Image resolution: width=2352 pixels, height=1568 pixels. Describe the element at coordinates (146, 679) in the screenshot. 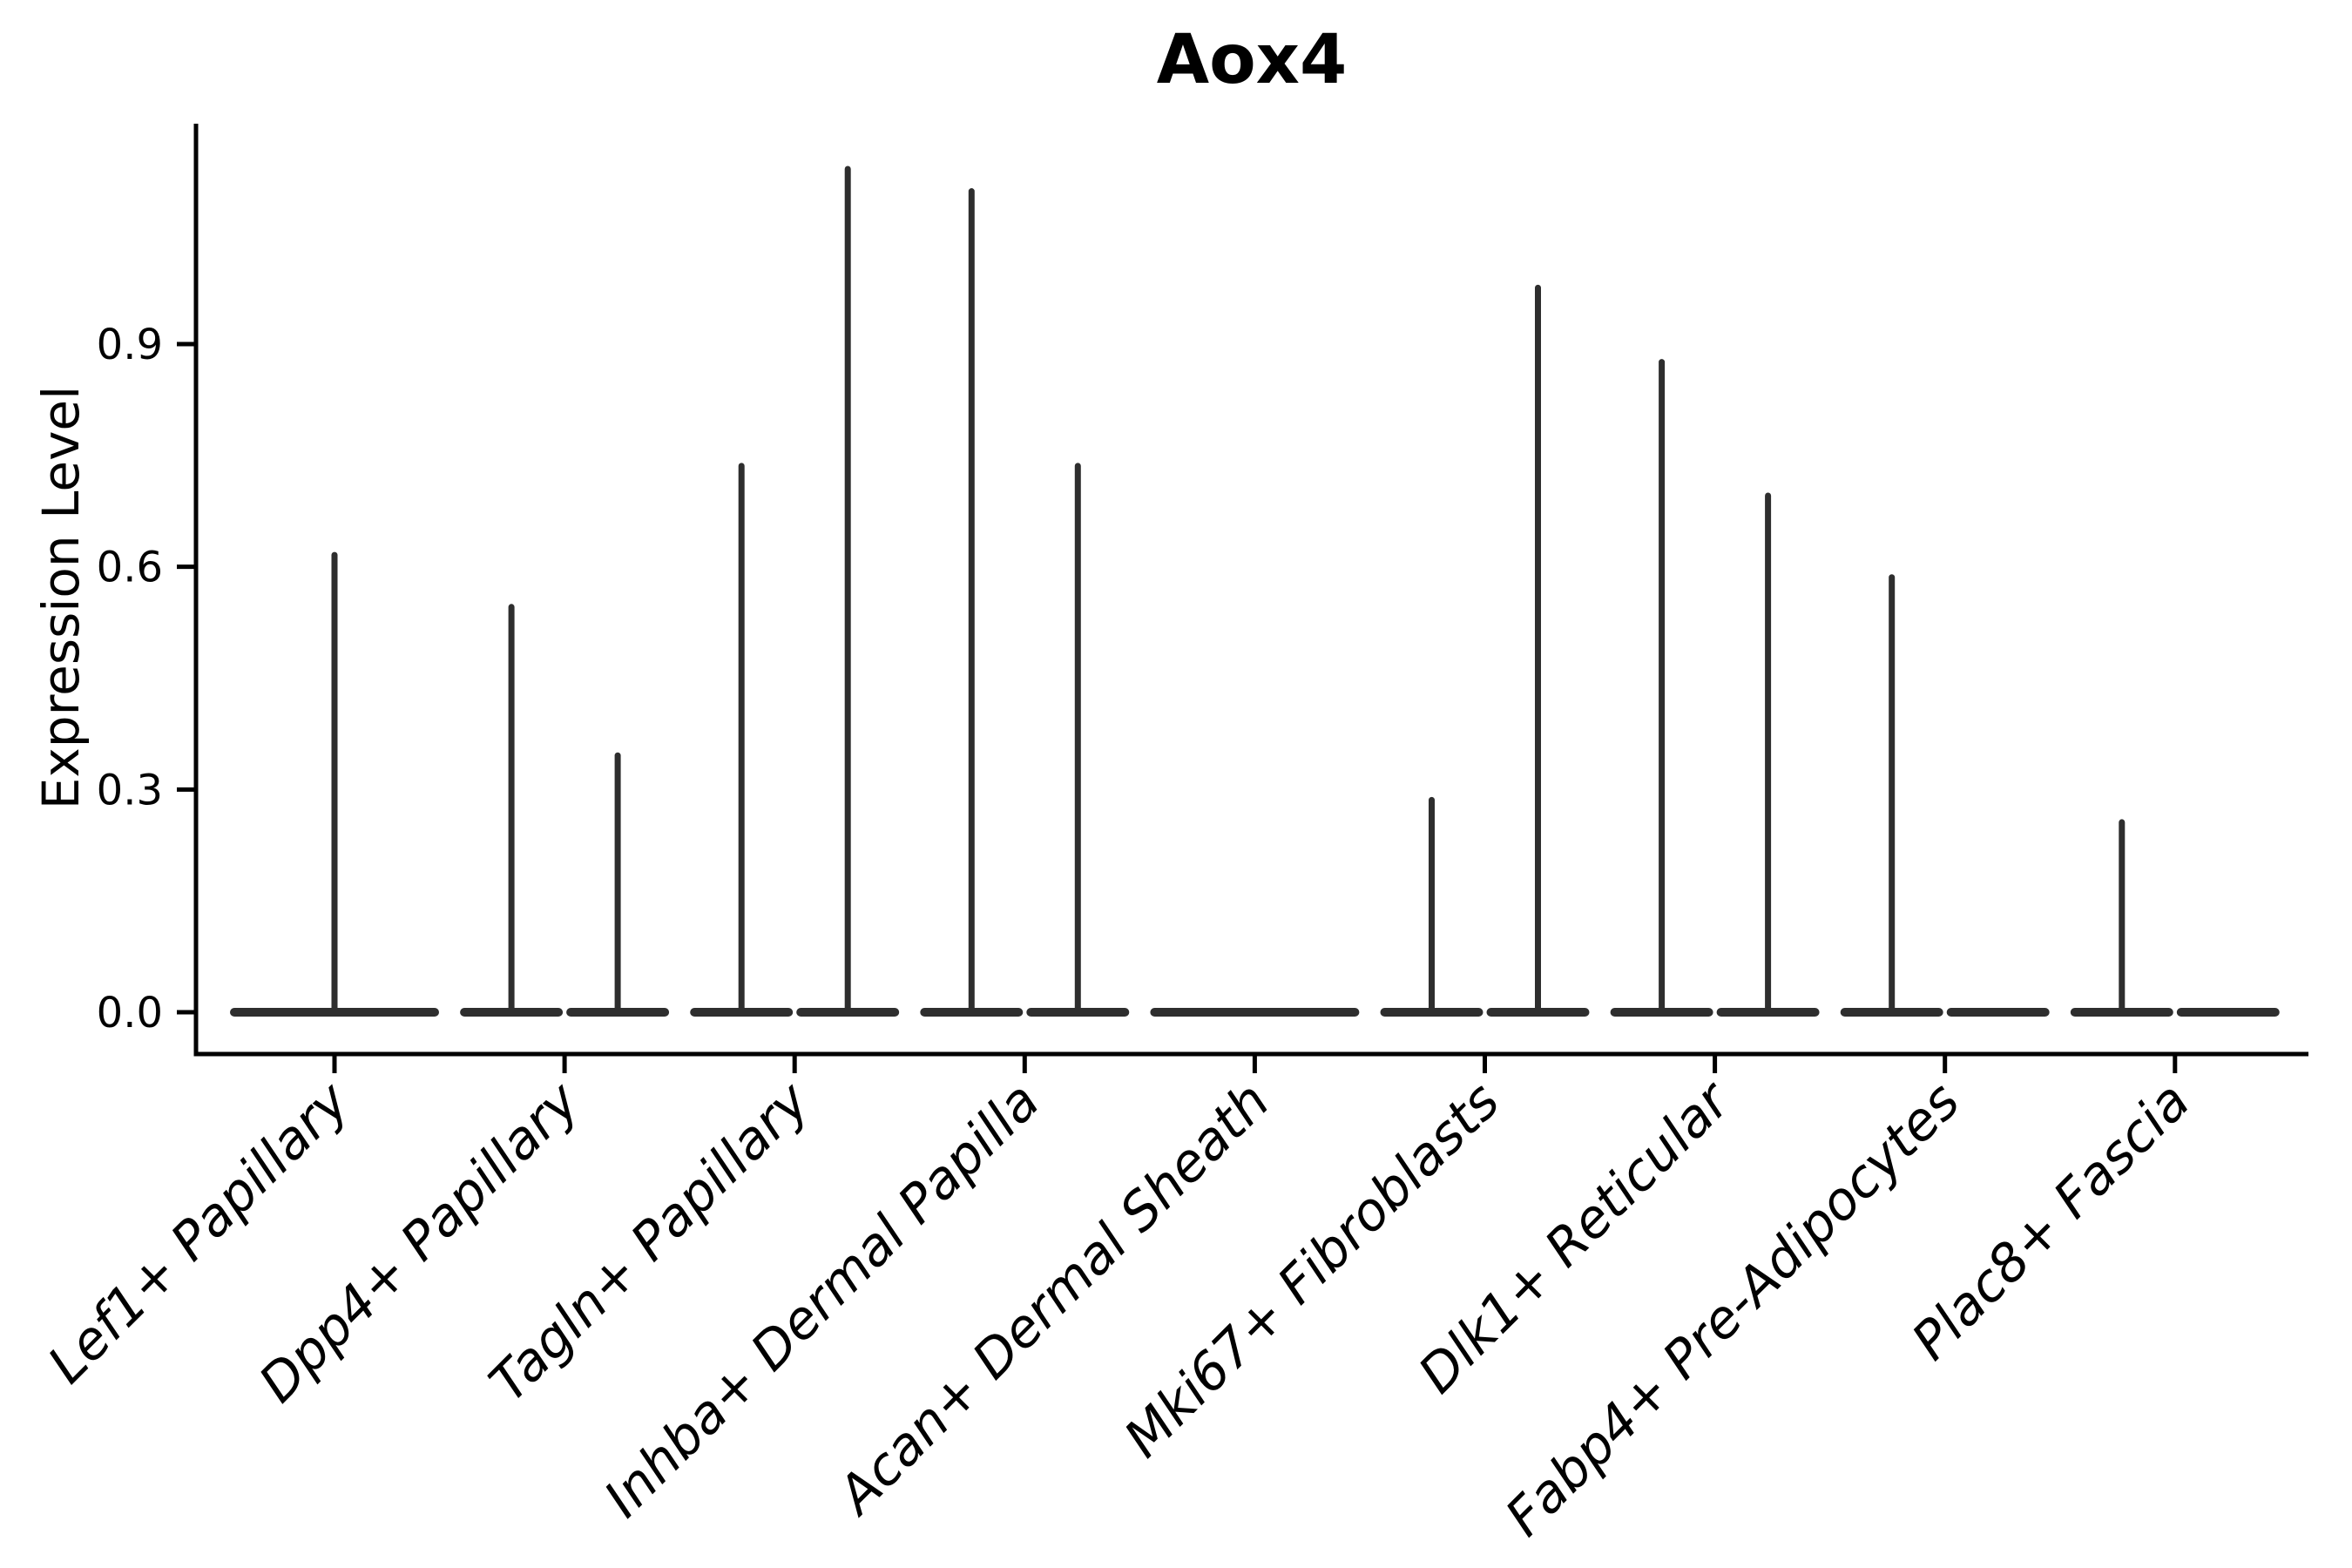

I see `y-ticks-group: 0.0 0.3 0.6 0.9` at that location.